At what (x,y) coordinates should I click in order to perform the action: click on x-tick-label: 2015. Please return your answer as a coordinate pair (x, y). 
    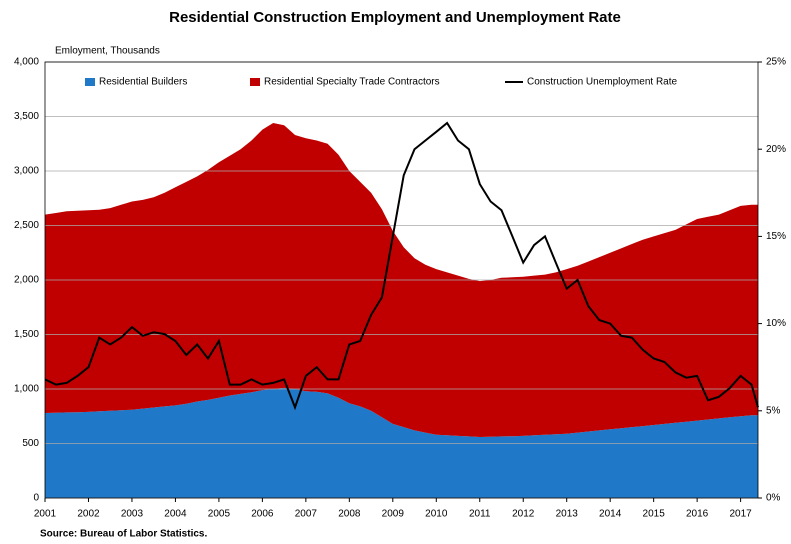
    Looking at the image, I should click on (654, 514).